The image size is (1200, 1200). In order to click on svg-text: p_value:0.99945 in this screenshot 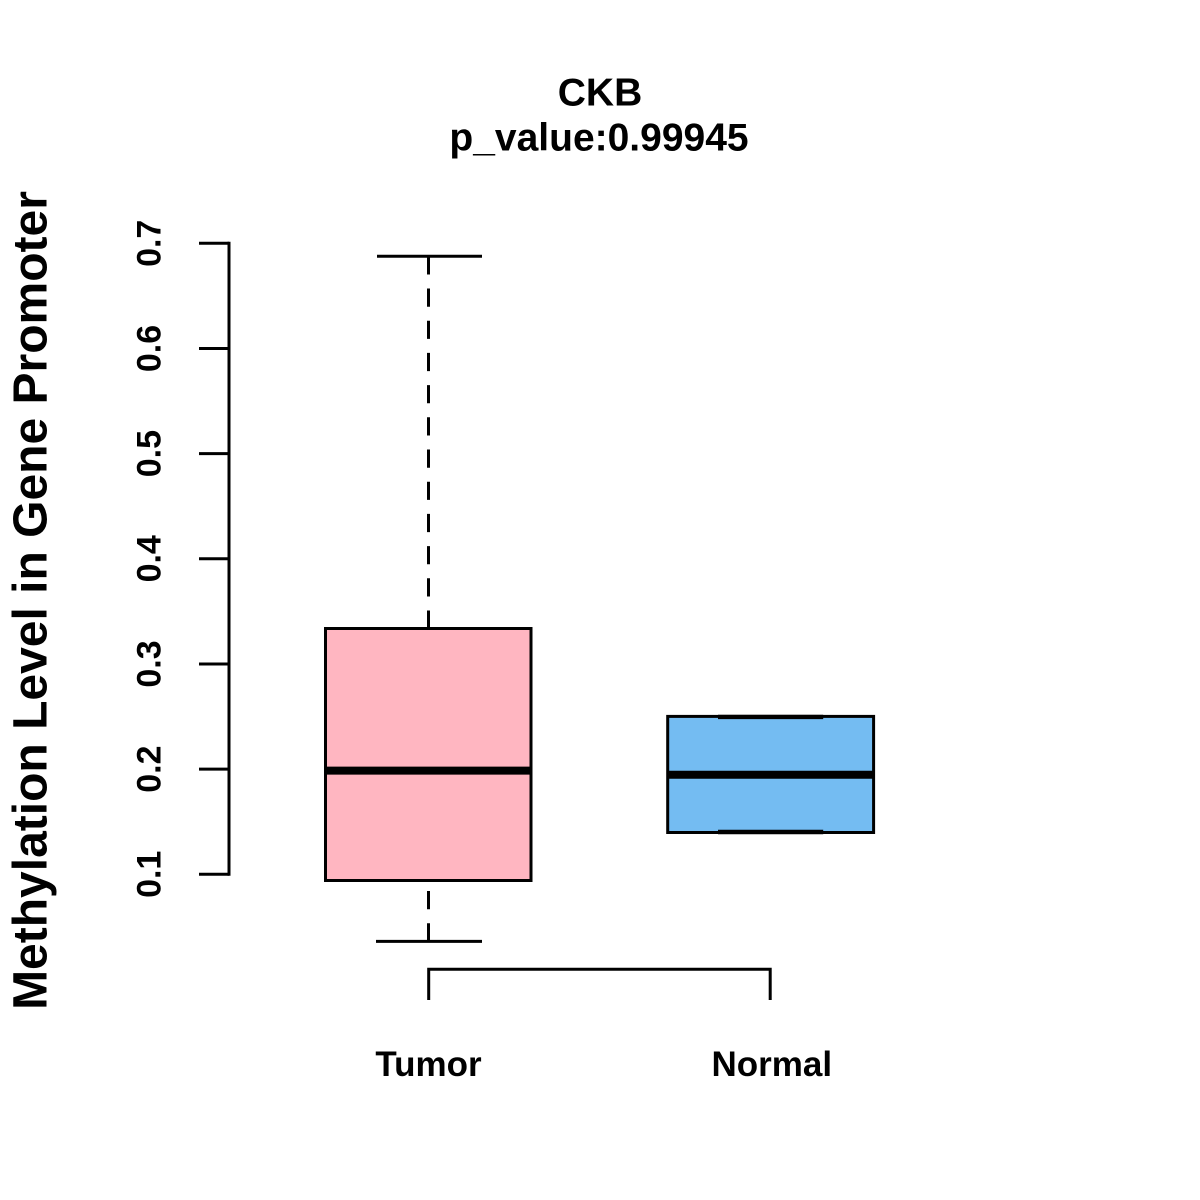, I will do `click(598, 137)`.